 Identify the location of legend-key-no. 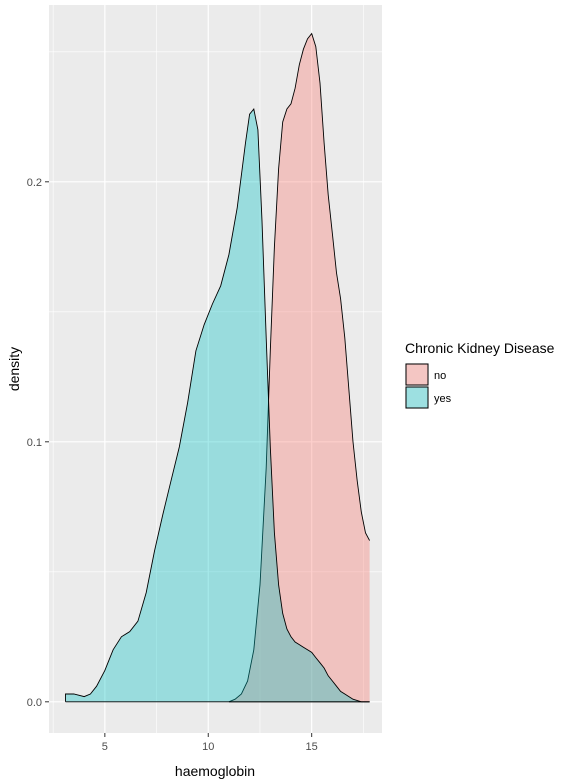
(417, 374).